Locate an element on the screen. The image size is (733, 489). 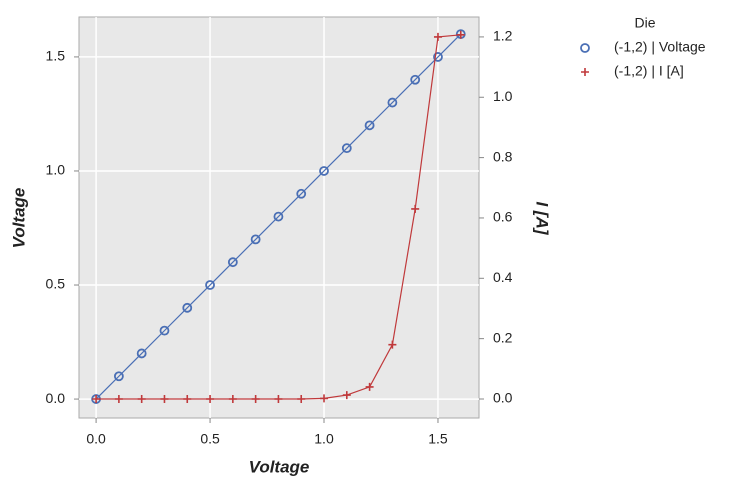
y2-tick-label: 0.2 is located at coordinates (503, 337).